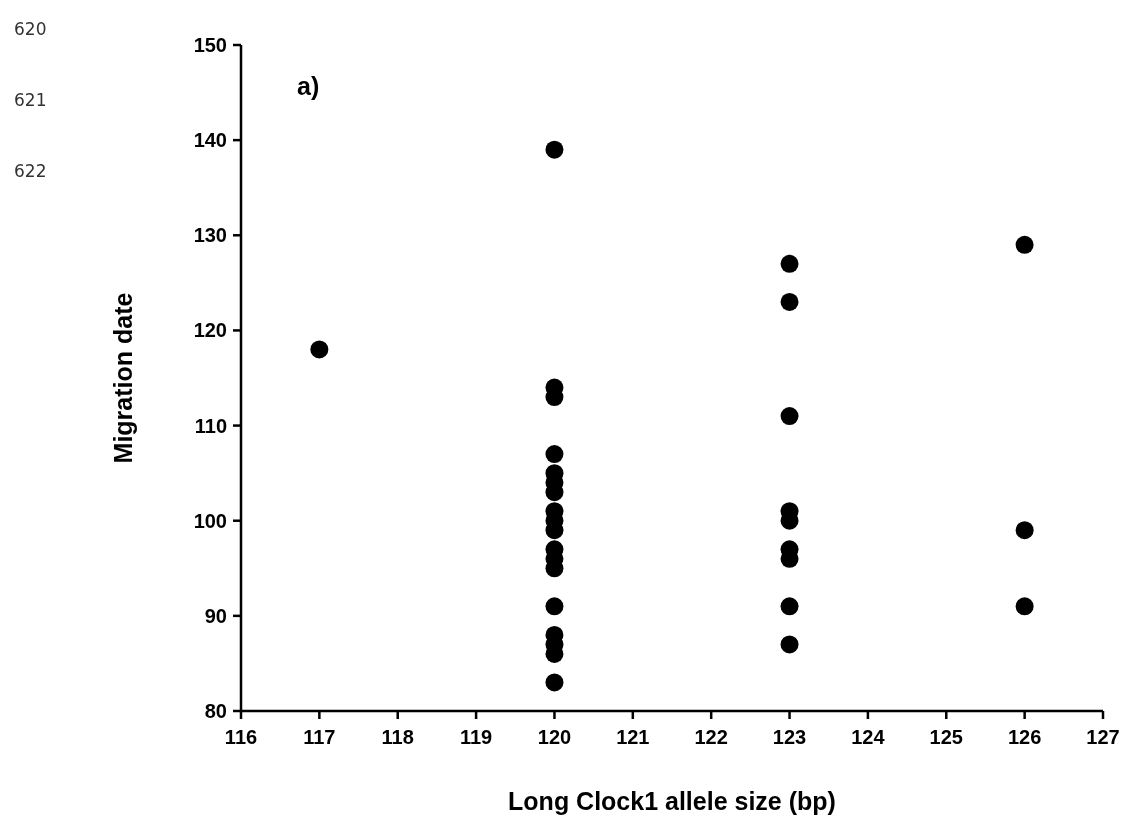 This screenshot has width=1122, height=839. What do you see at coordinates (215, 615) in the screenshot?
I see `y-tick-label: 90` at bounding box center [215, 615].